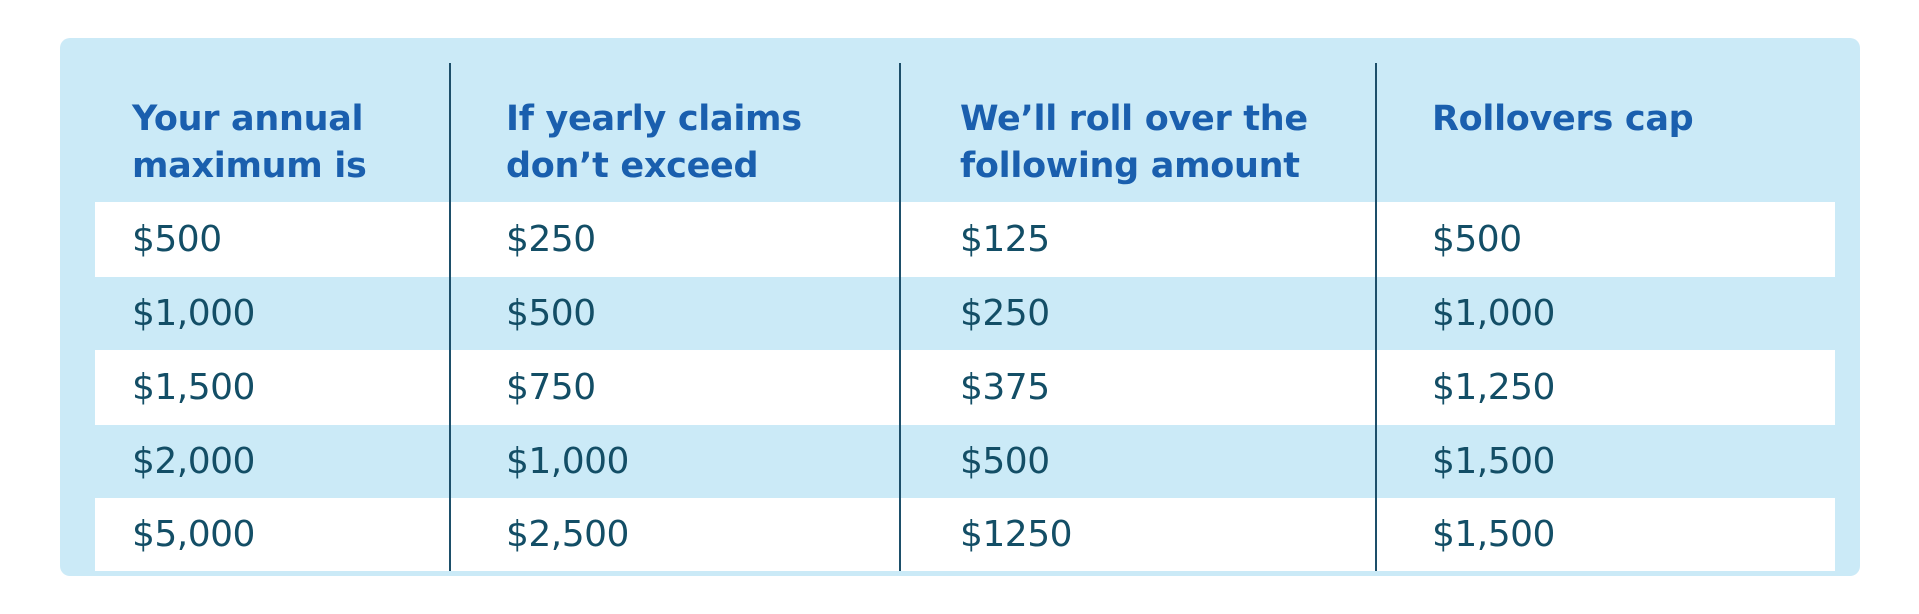 Image resolution: width=1919 pixels, height=614 pixels. What do you see at coordinates (551, 387) in the screenshot?
I see `cell-yearly-claims: $750` at bounding box center [551, 387].